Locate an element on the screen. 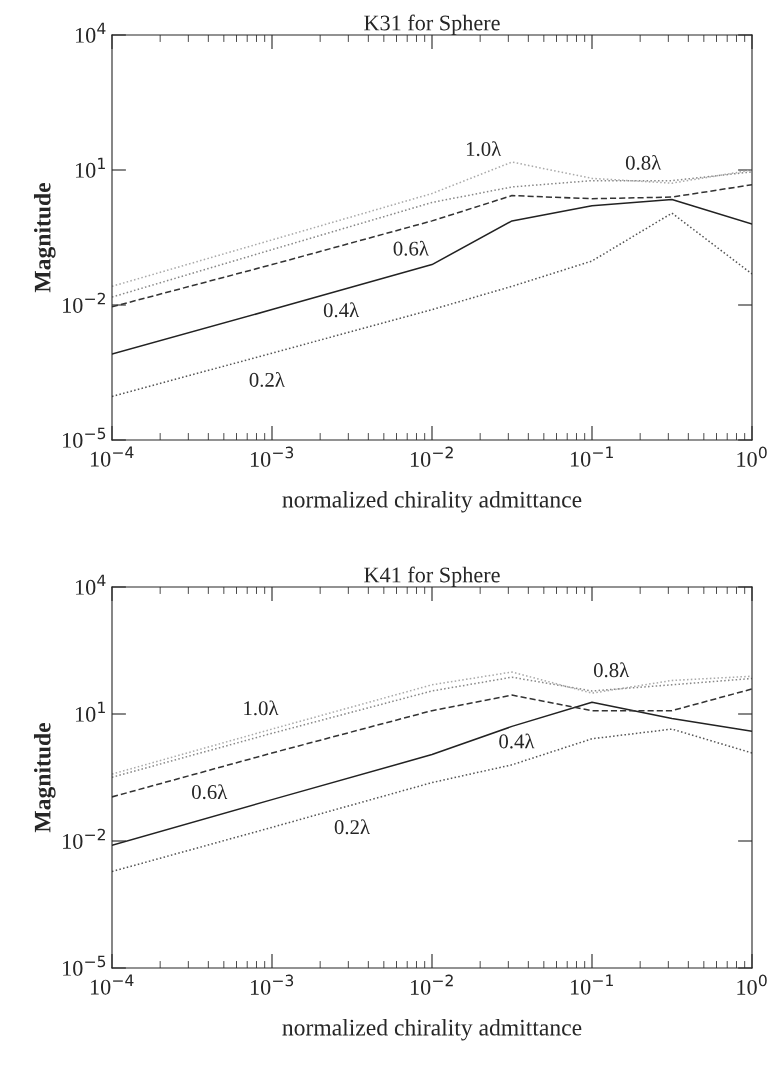 Image resolution: width=771 pixels, height=1075 pixels. chart-title: K31 for Sphere is located at coordinates (432, 24).